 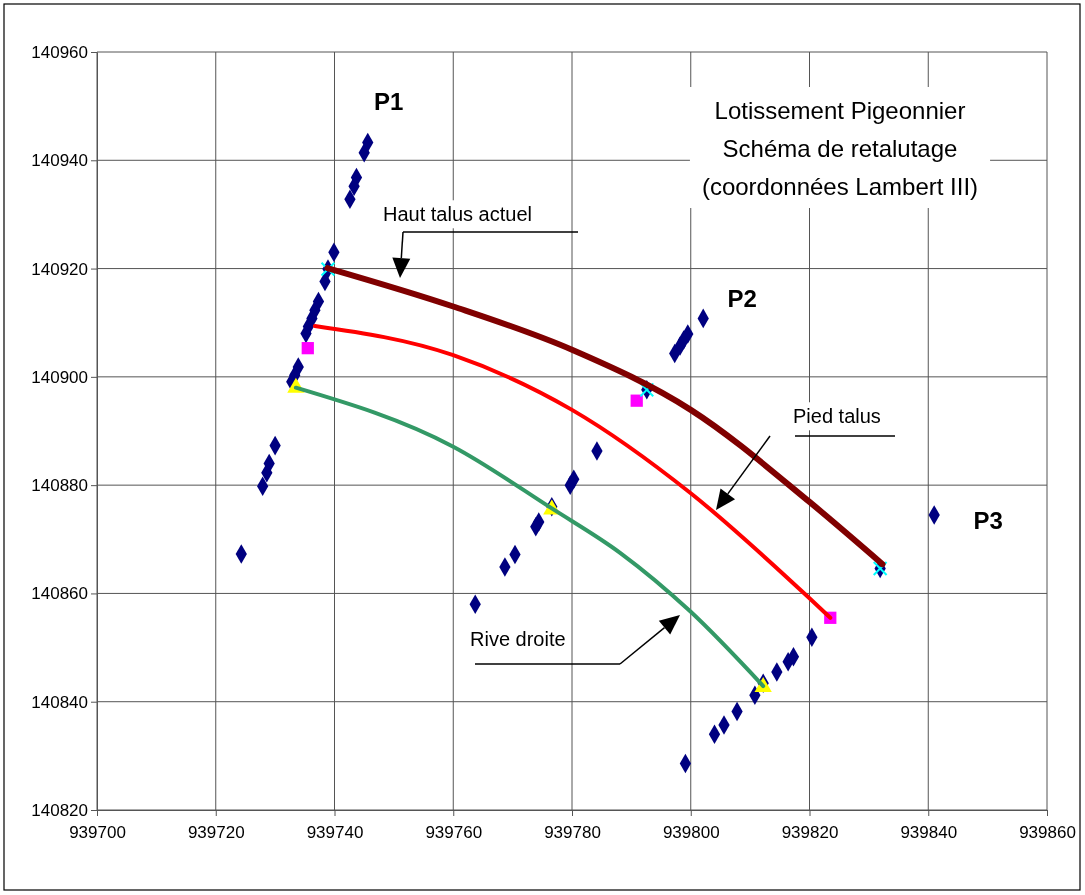 What do you see at coordinates (59, 702) in the screenshot?
I see `y-tick-label: 140840` at bounding box center [59, 702].